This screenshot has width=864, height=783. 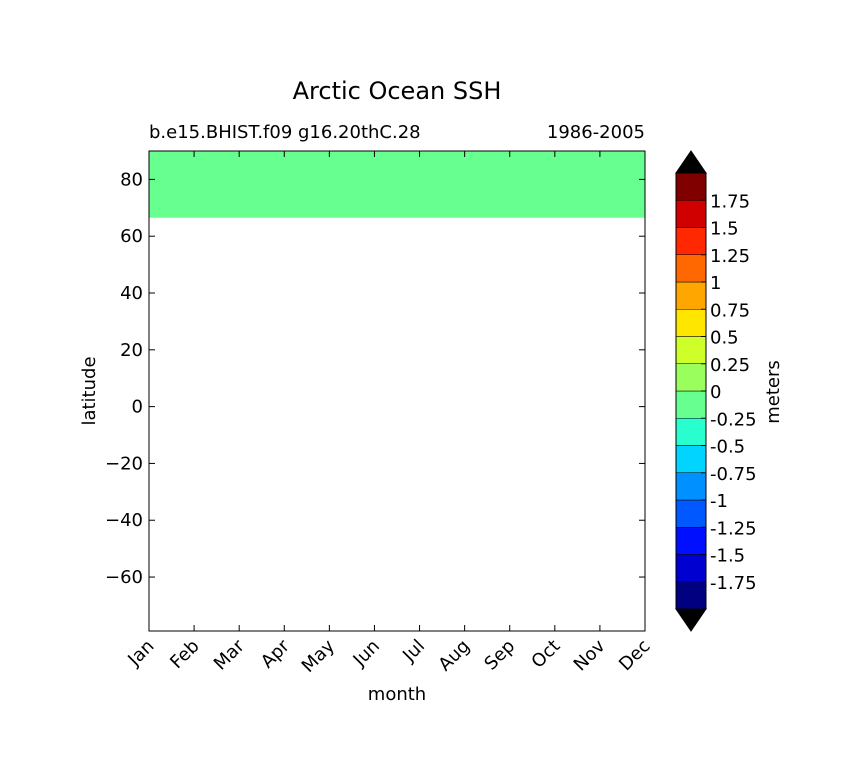 What do you see at coordinates (773, 392) in the screenshot?
I see `colorbar-label: meters` at bounding box center [773, 392].